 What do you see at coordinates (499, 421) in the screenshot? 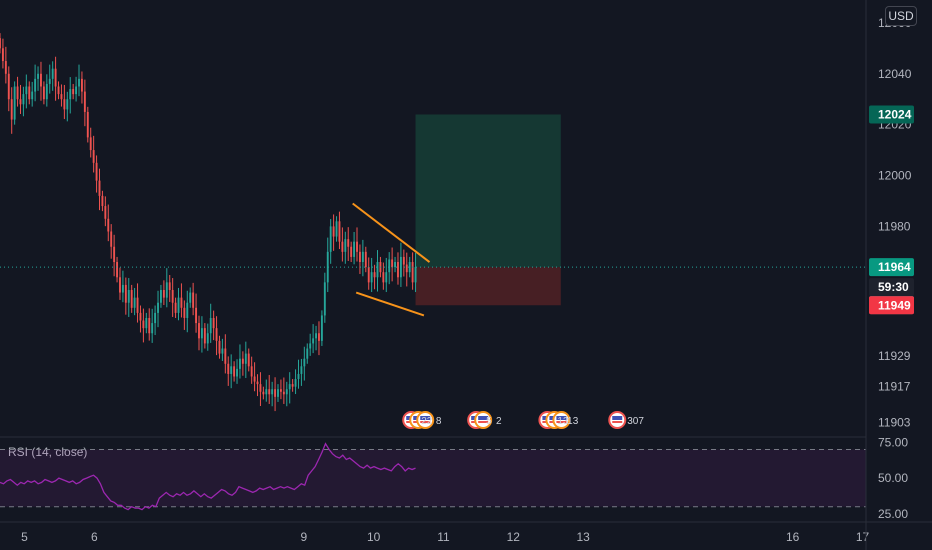
I see `event-count: 2` at bounding box center [499, 421].